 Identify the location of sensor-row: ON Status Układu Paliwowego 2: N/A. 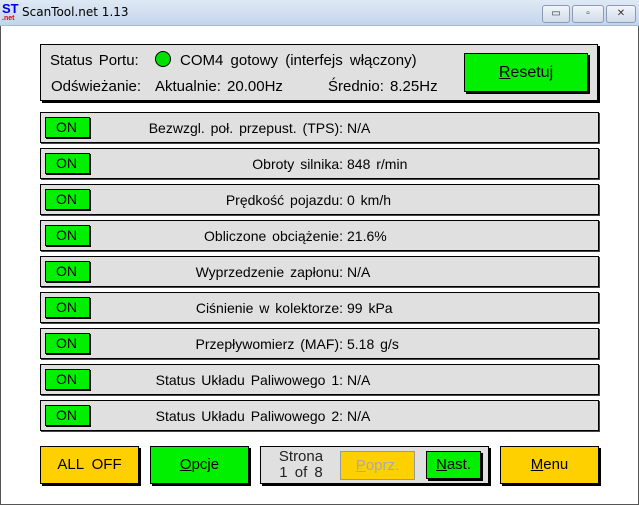
(319, 415).